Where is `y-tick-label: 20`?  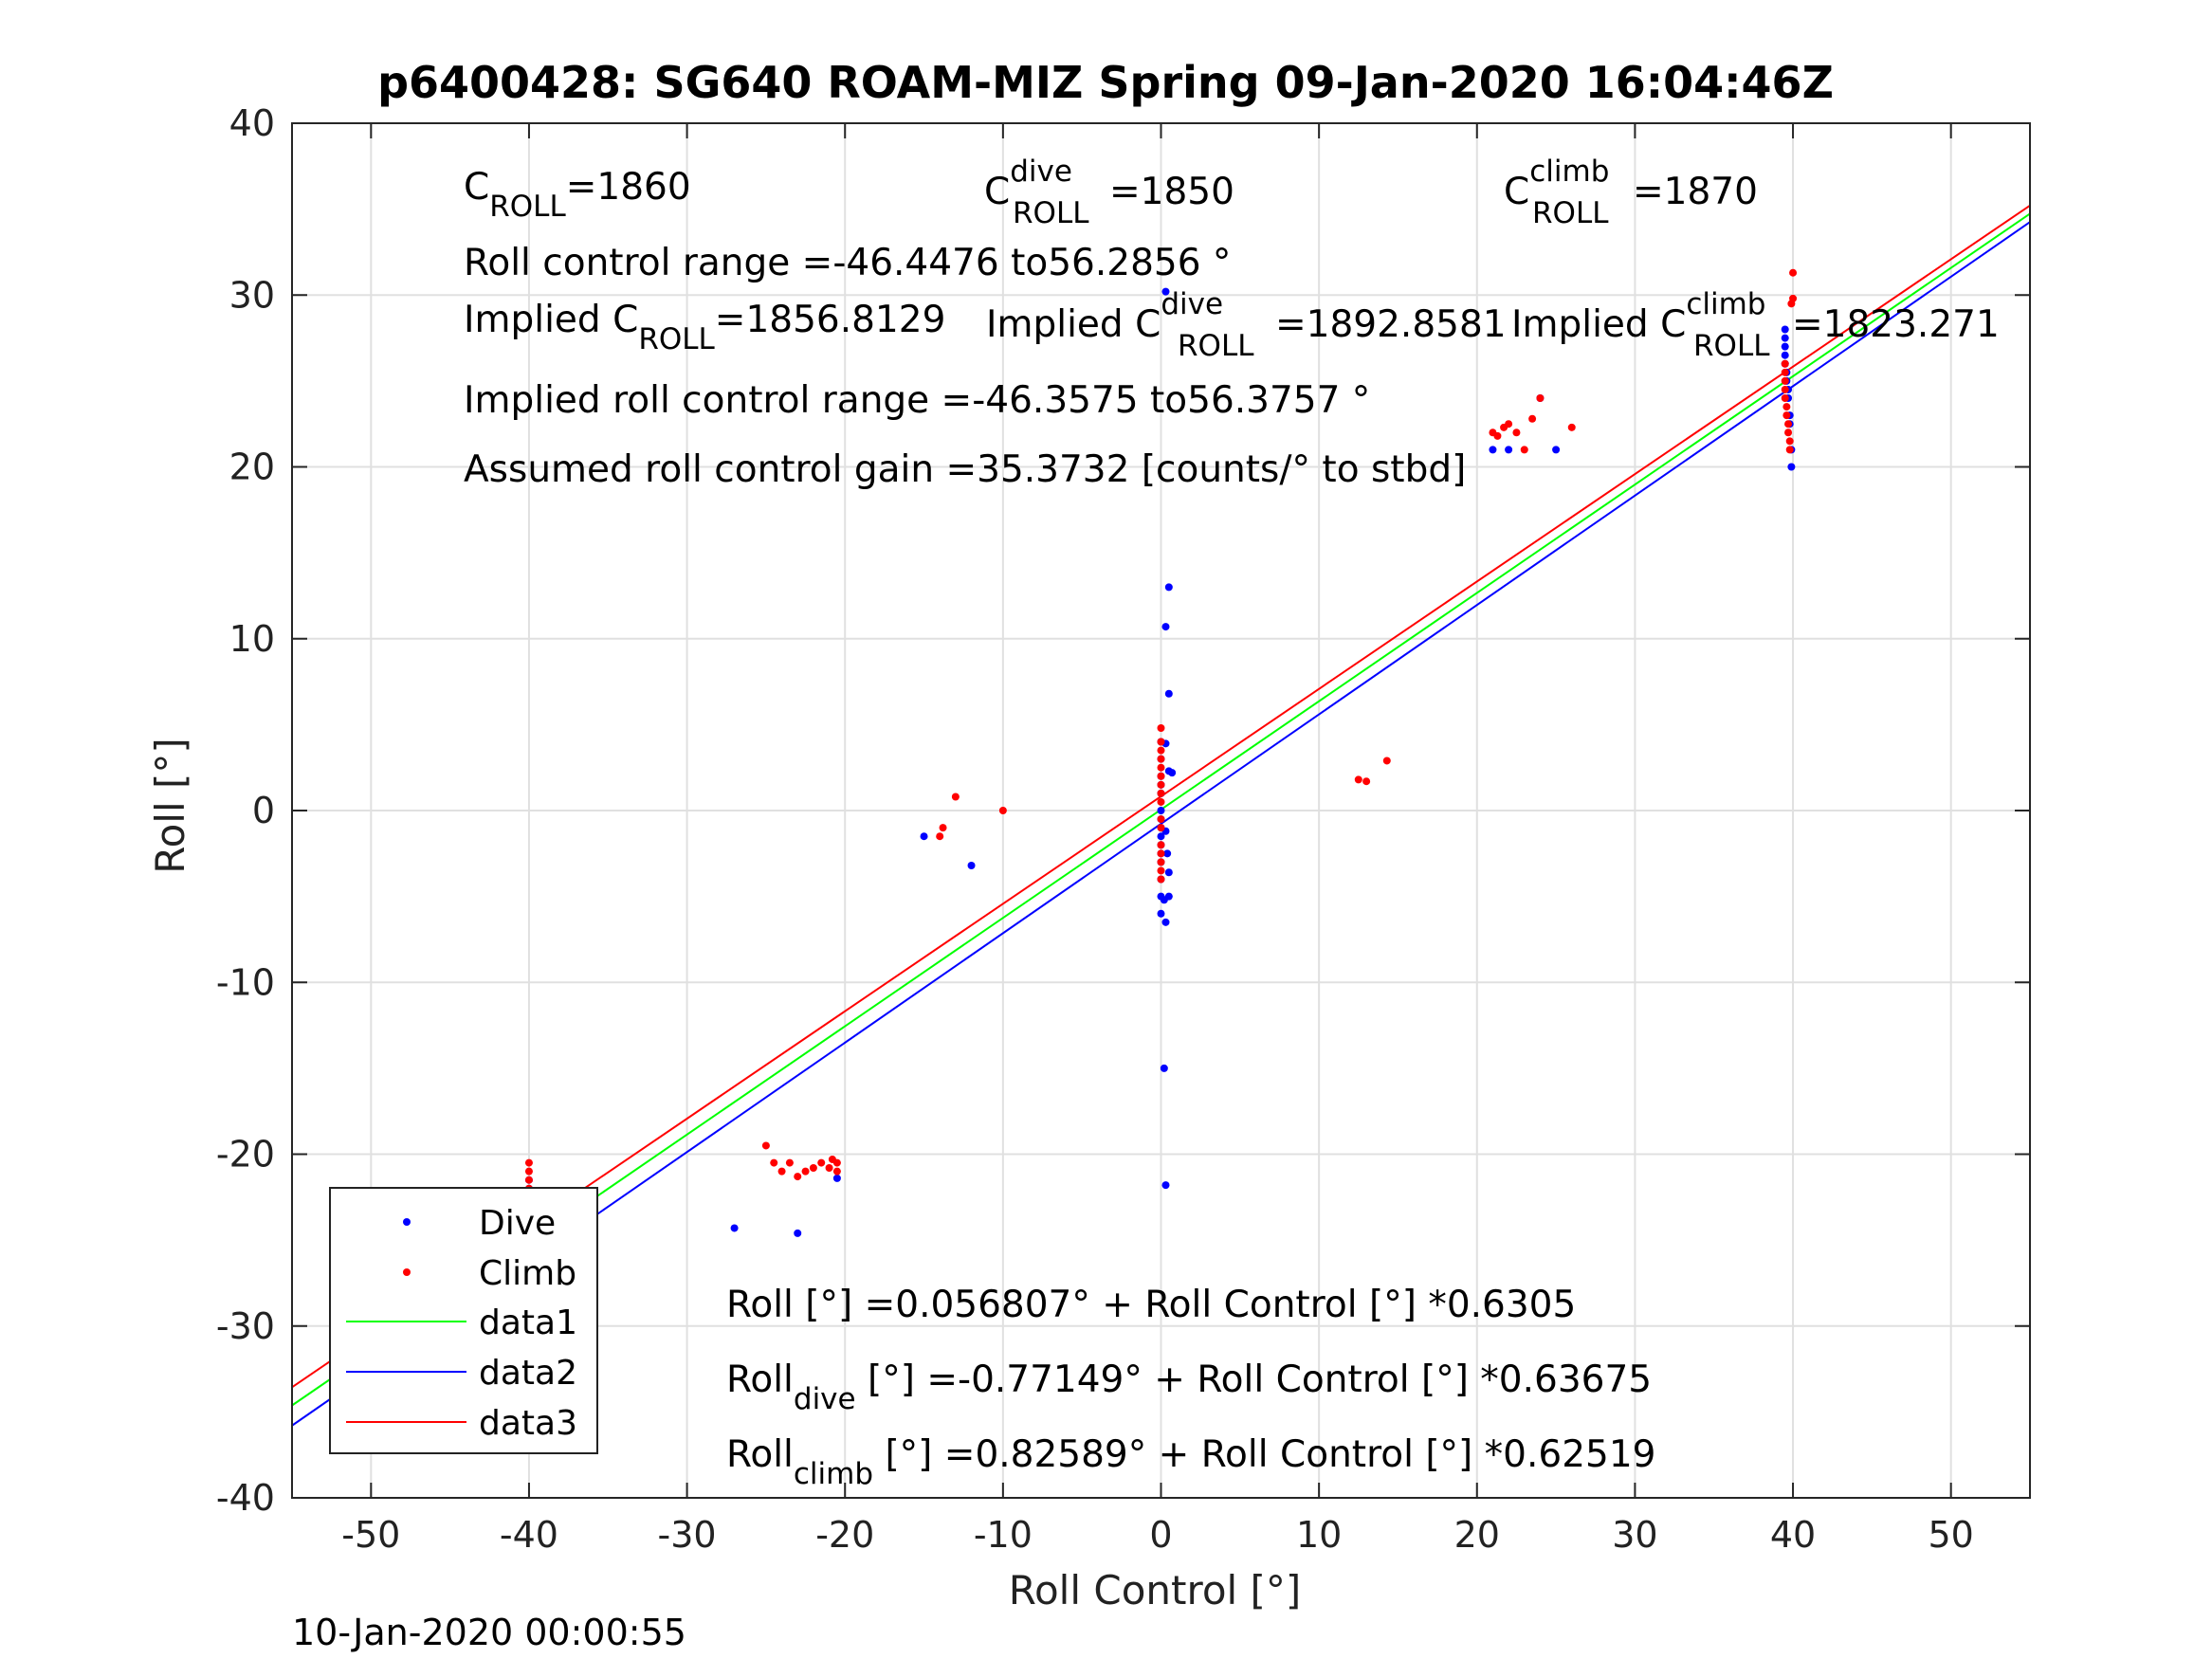 y-tick-label: 20 is located at coordinates (252, 467).